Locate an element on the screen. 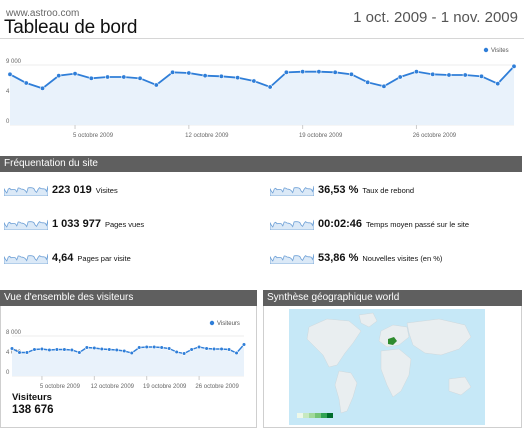 The height and width of the screenshot is (430, 524). date-range-selector: 1 oct. 2009 - 1 nov. 2009 is located at coordinates (435, 17).